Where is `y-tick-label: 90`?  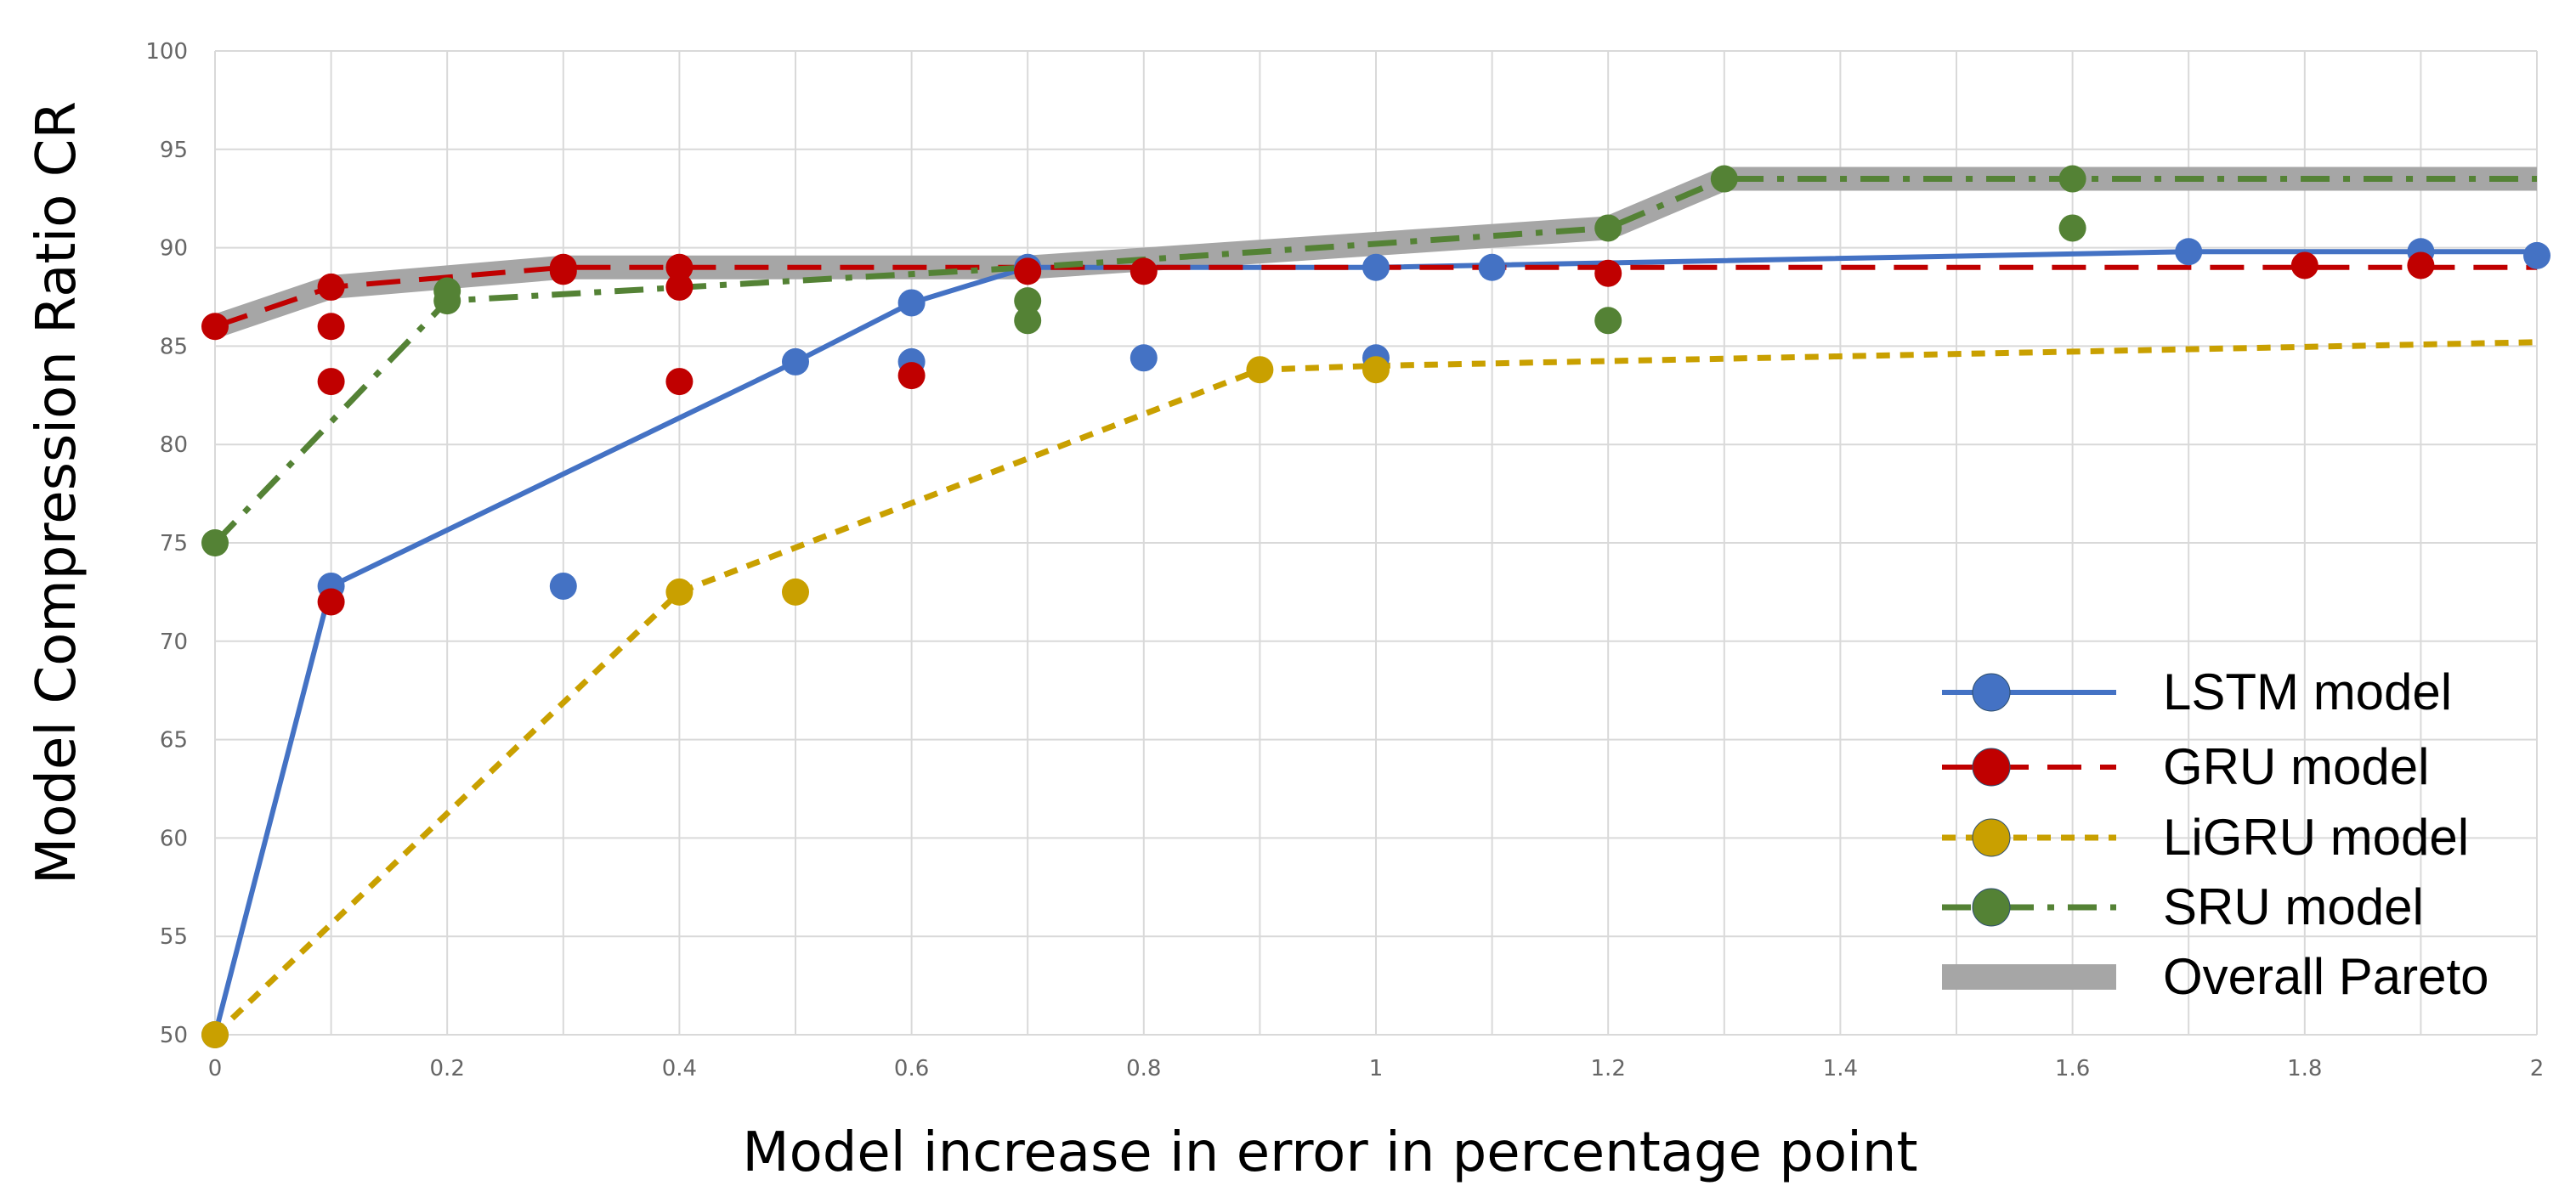 y-tick-label: 90 is located at coordinates (174, 249).